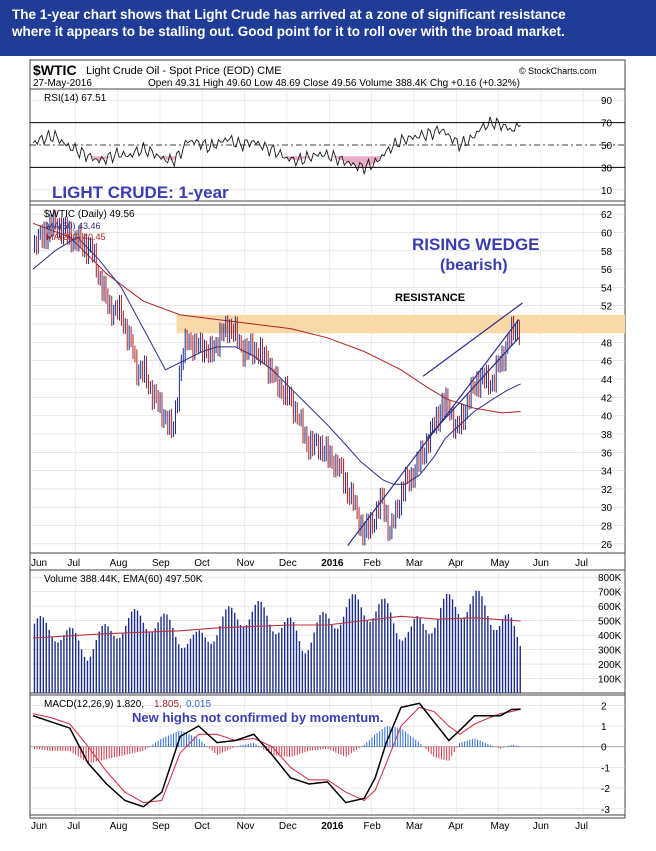 This screenshot has height=851, width=656. I want to click on x-mid-tick-3: Sep, so click(161, 563).